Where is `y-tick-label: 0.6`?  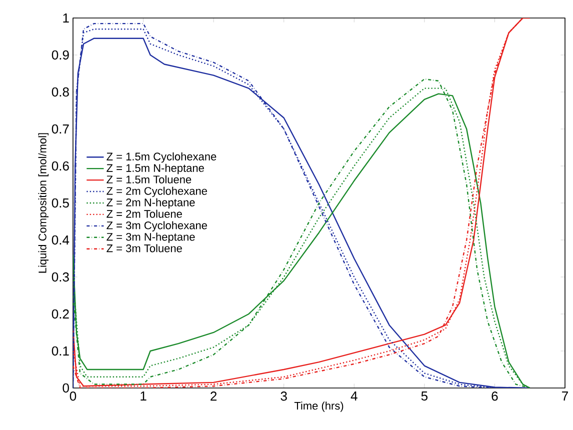 y-tick-label: 0.6 is located at coordinates (60, 166).